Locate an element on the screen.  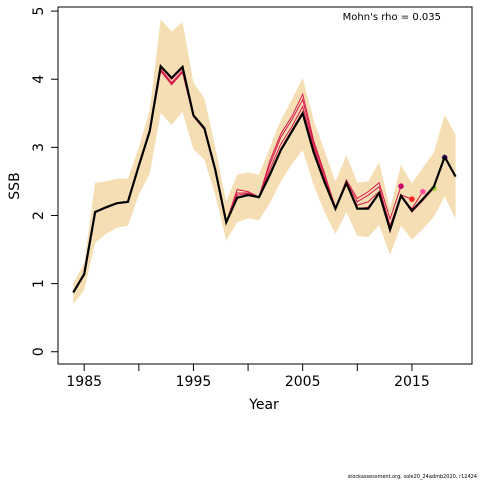
y-tick-label: 0 is located at coordinates (39, 351).